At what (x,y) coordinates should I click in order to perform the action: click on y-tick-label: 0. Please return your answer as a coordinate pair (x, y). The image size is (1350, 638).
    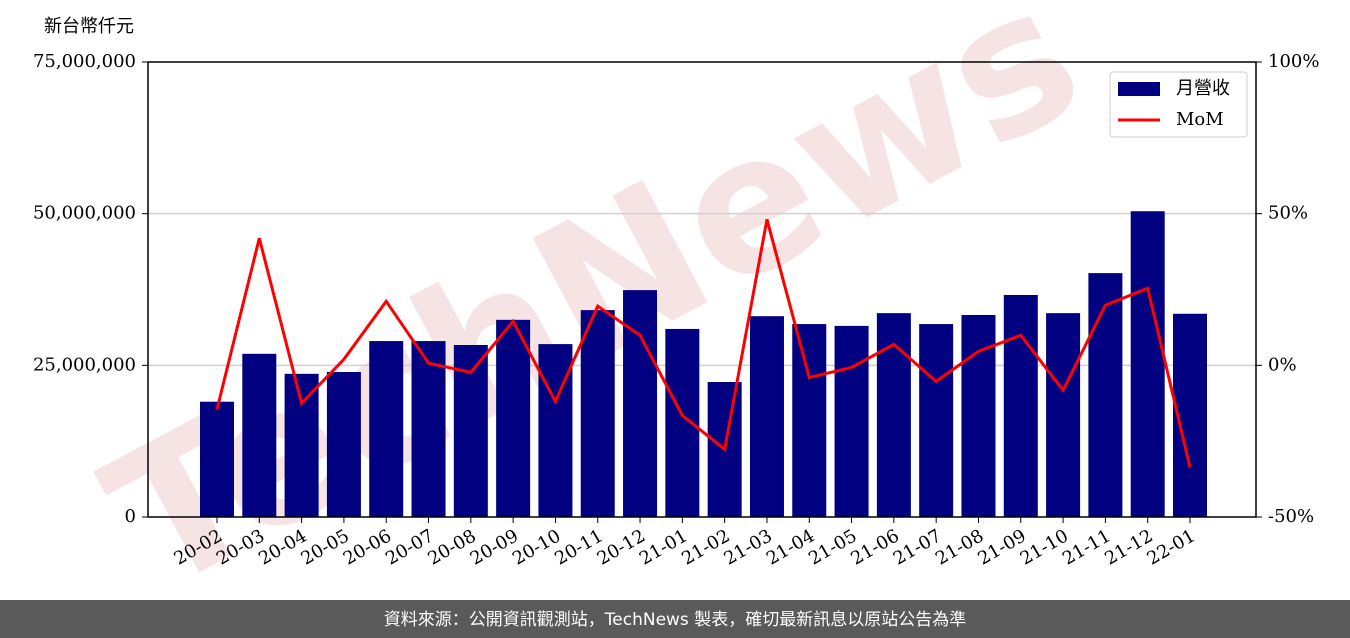
    Looking at the image, I should click on (130, 516).